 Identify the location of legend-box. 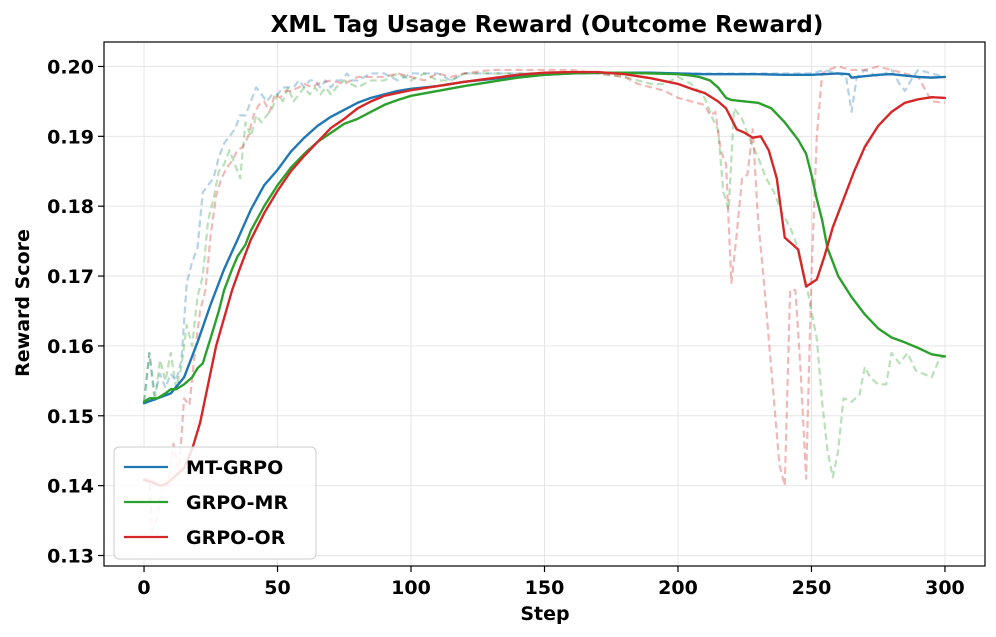
(215, 503).